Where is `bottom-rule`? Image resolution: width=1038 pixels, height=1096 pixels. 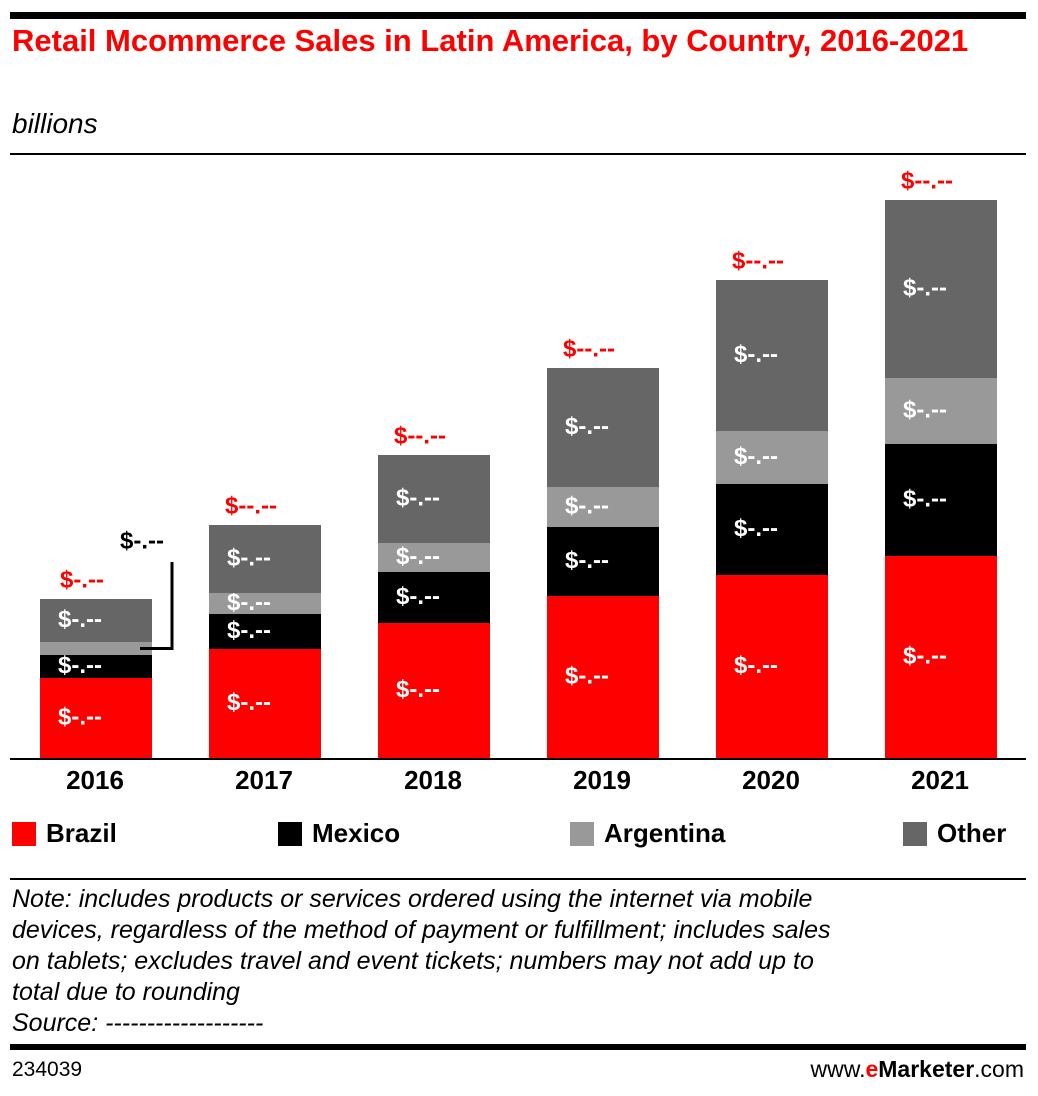 bottom-rule is located at coordinates (518, 1047).